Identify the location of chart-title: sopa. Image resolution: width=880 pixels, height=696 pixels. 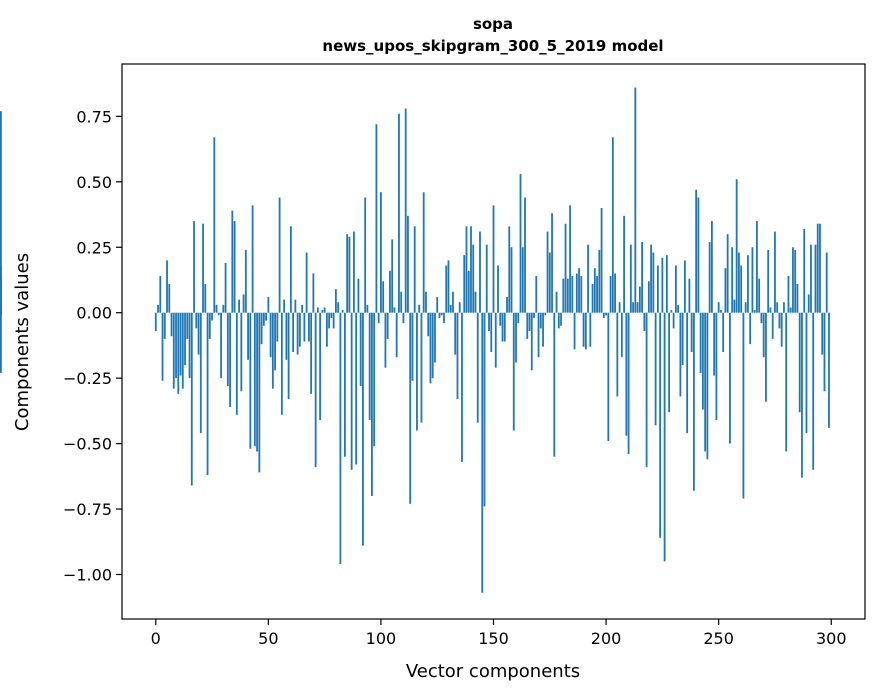
(493, 24).